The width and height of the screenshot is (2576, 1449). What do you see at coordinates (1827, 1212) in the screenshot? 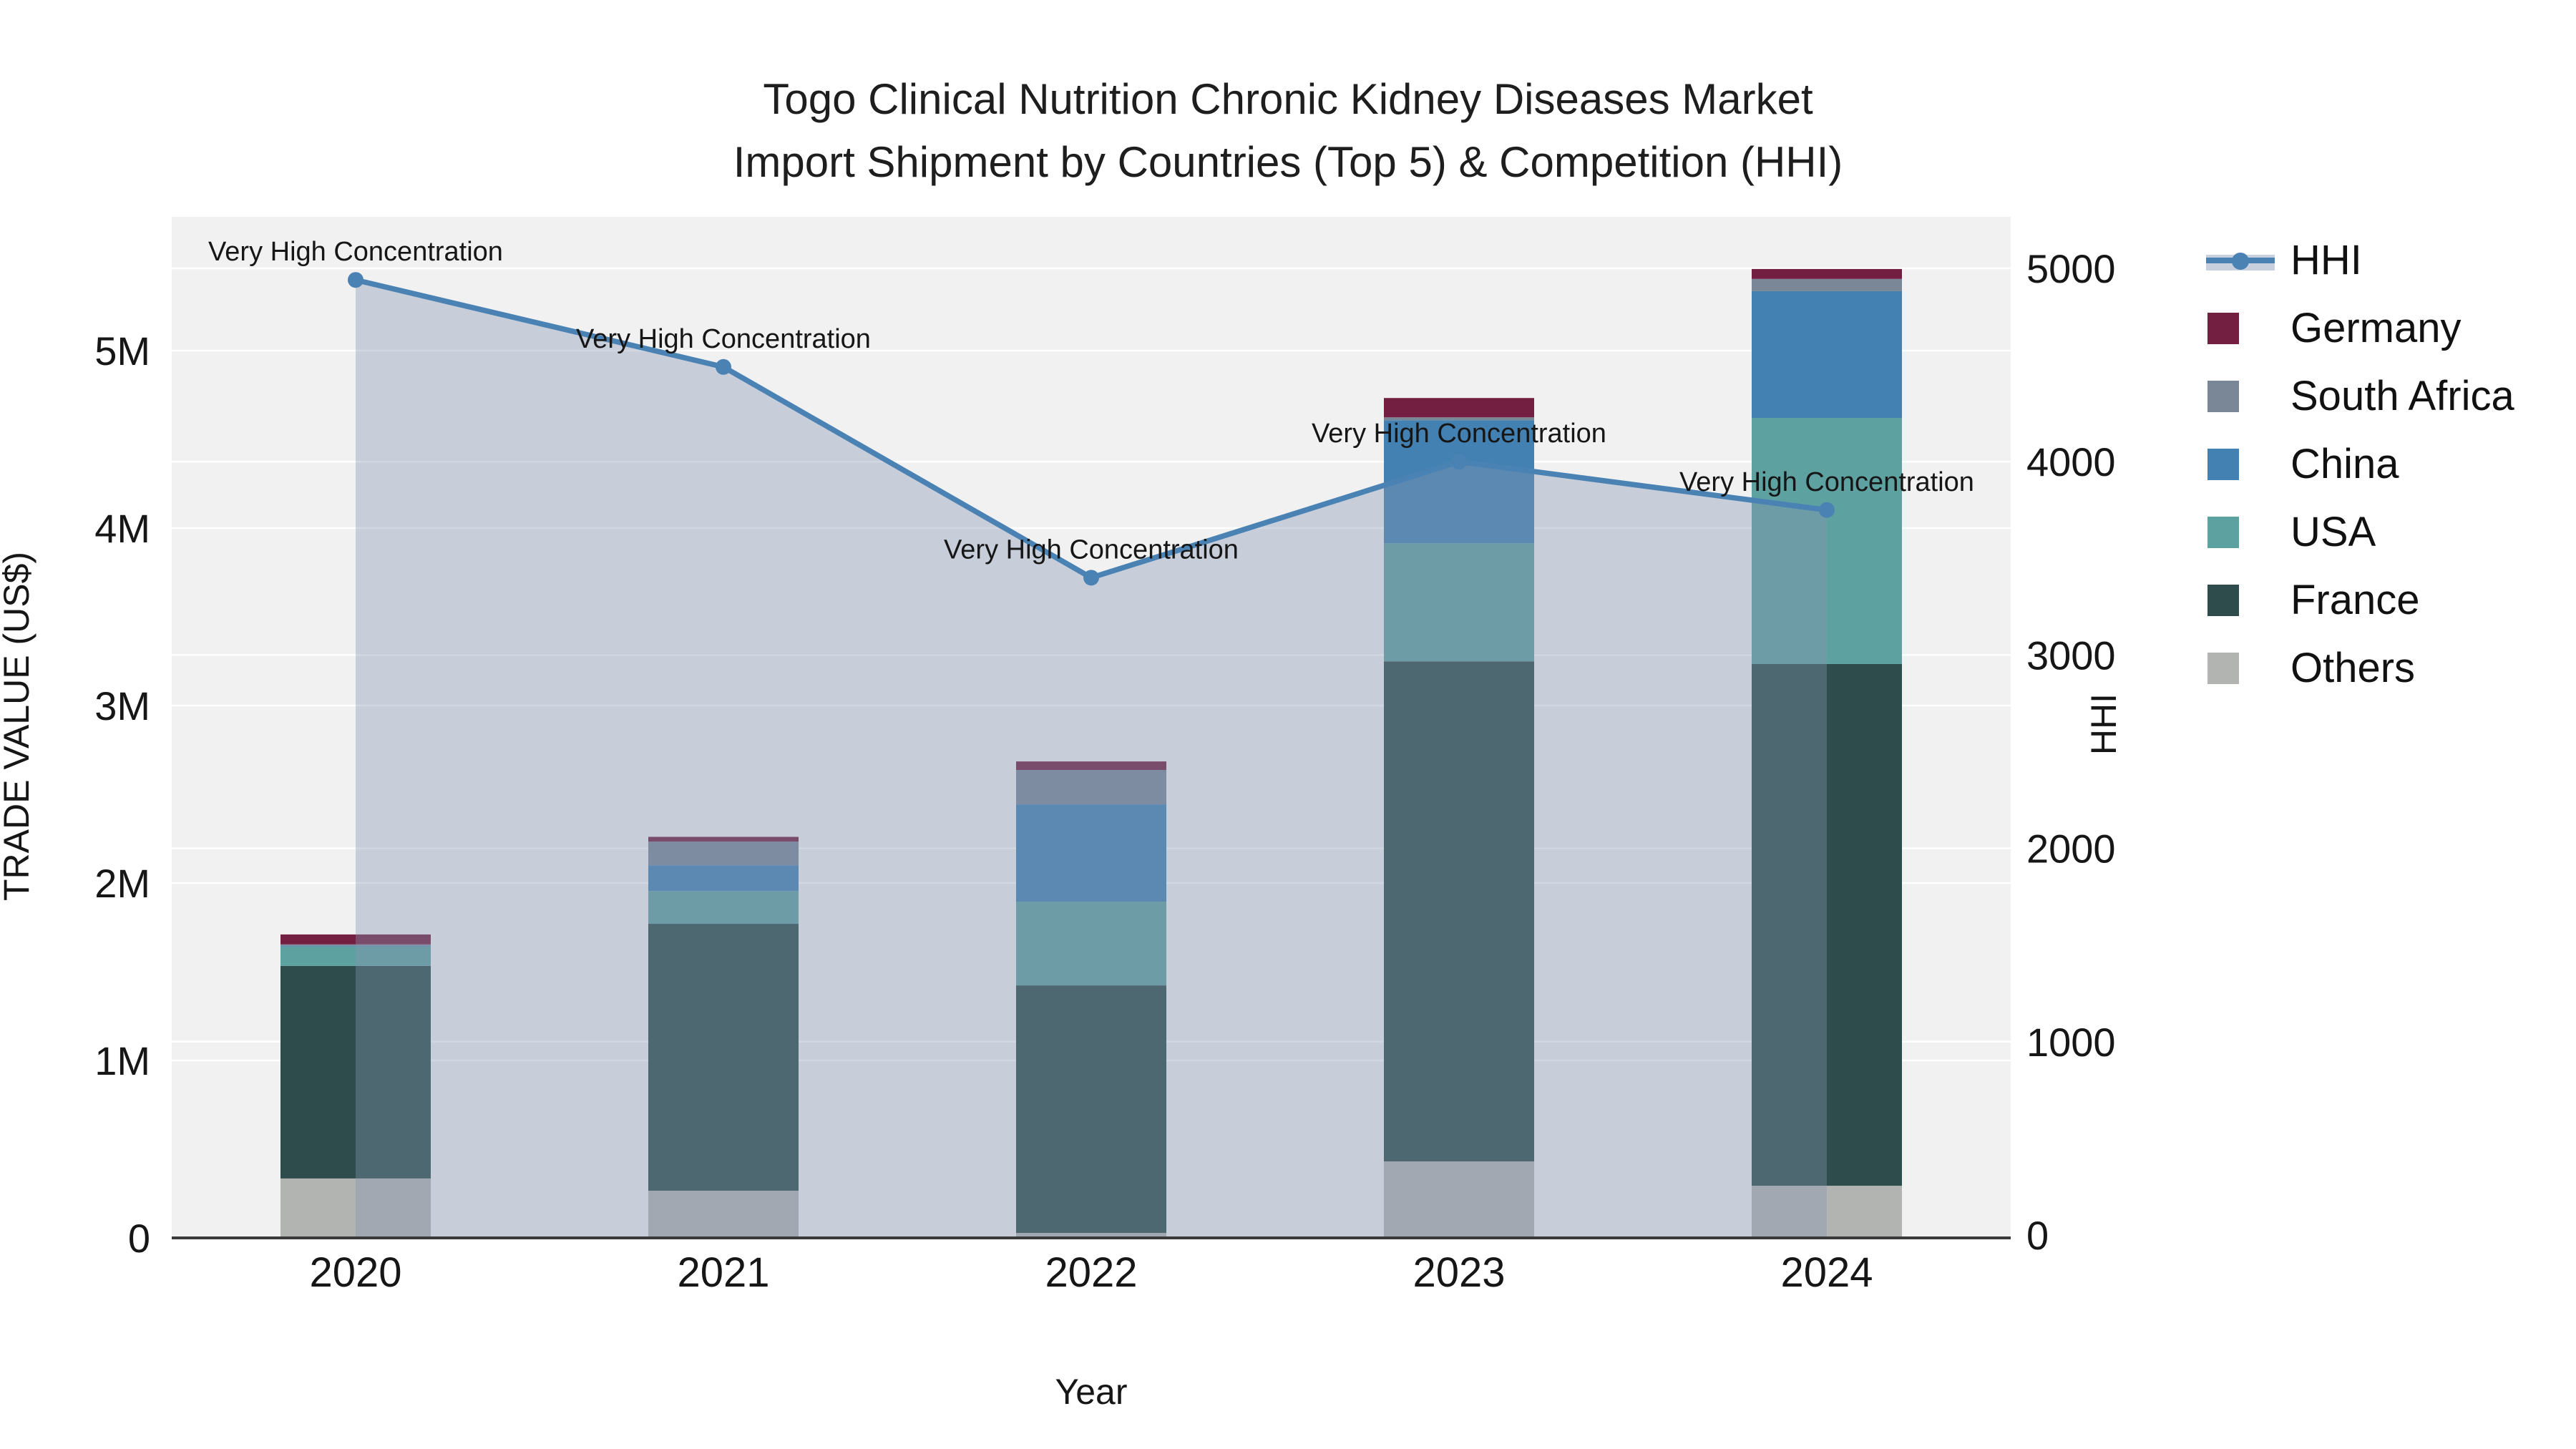
I see `bar-segment-others-2024` at bounding box center [1827, 1212].